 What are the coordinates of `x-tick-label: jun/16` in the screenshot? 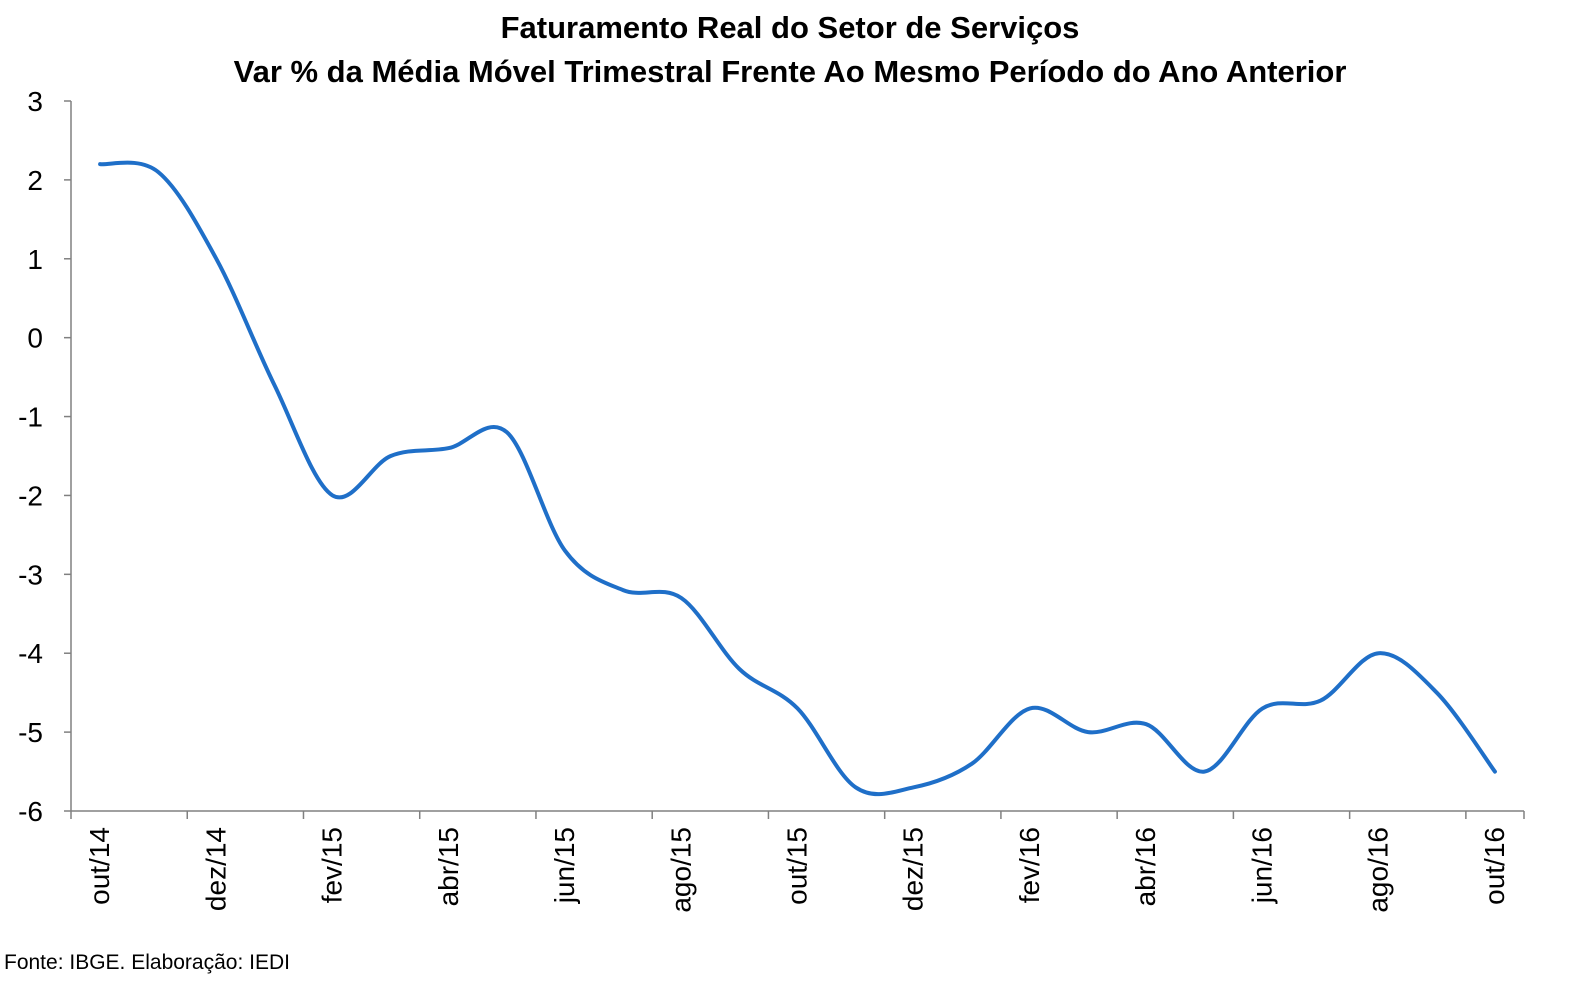 It's located at (1261, 865).